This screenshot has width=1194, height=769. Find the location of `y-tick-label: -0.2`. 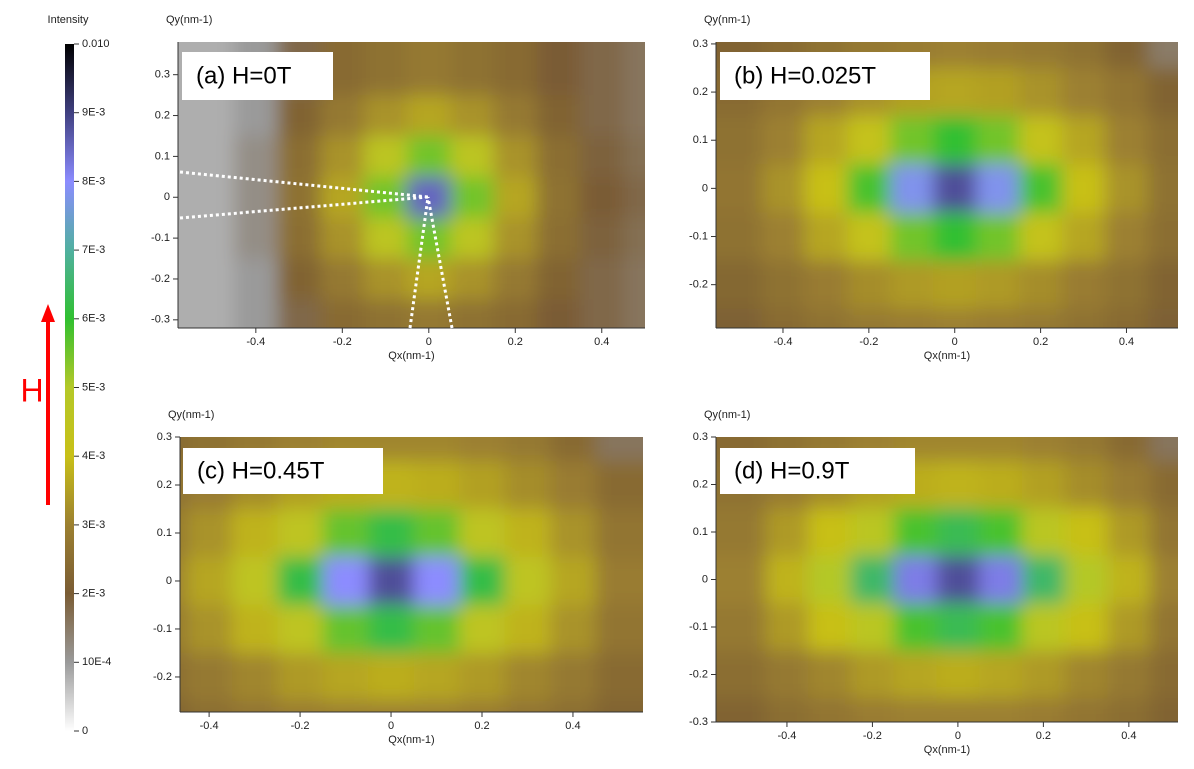

y-tick-label: -0.2 is located at coordinates (162, 677).